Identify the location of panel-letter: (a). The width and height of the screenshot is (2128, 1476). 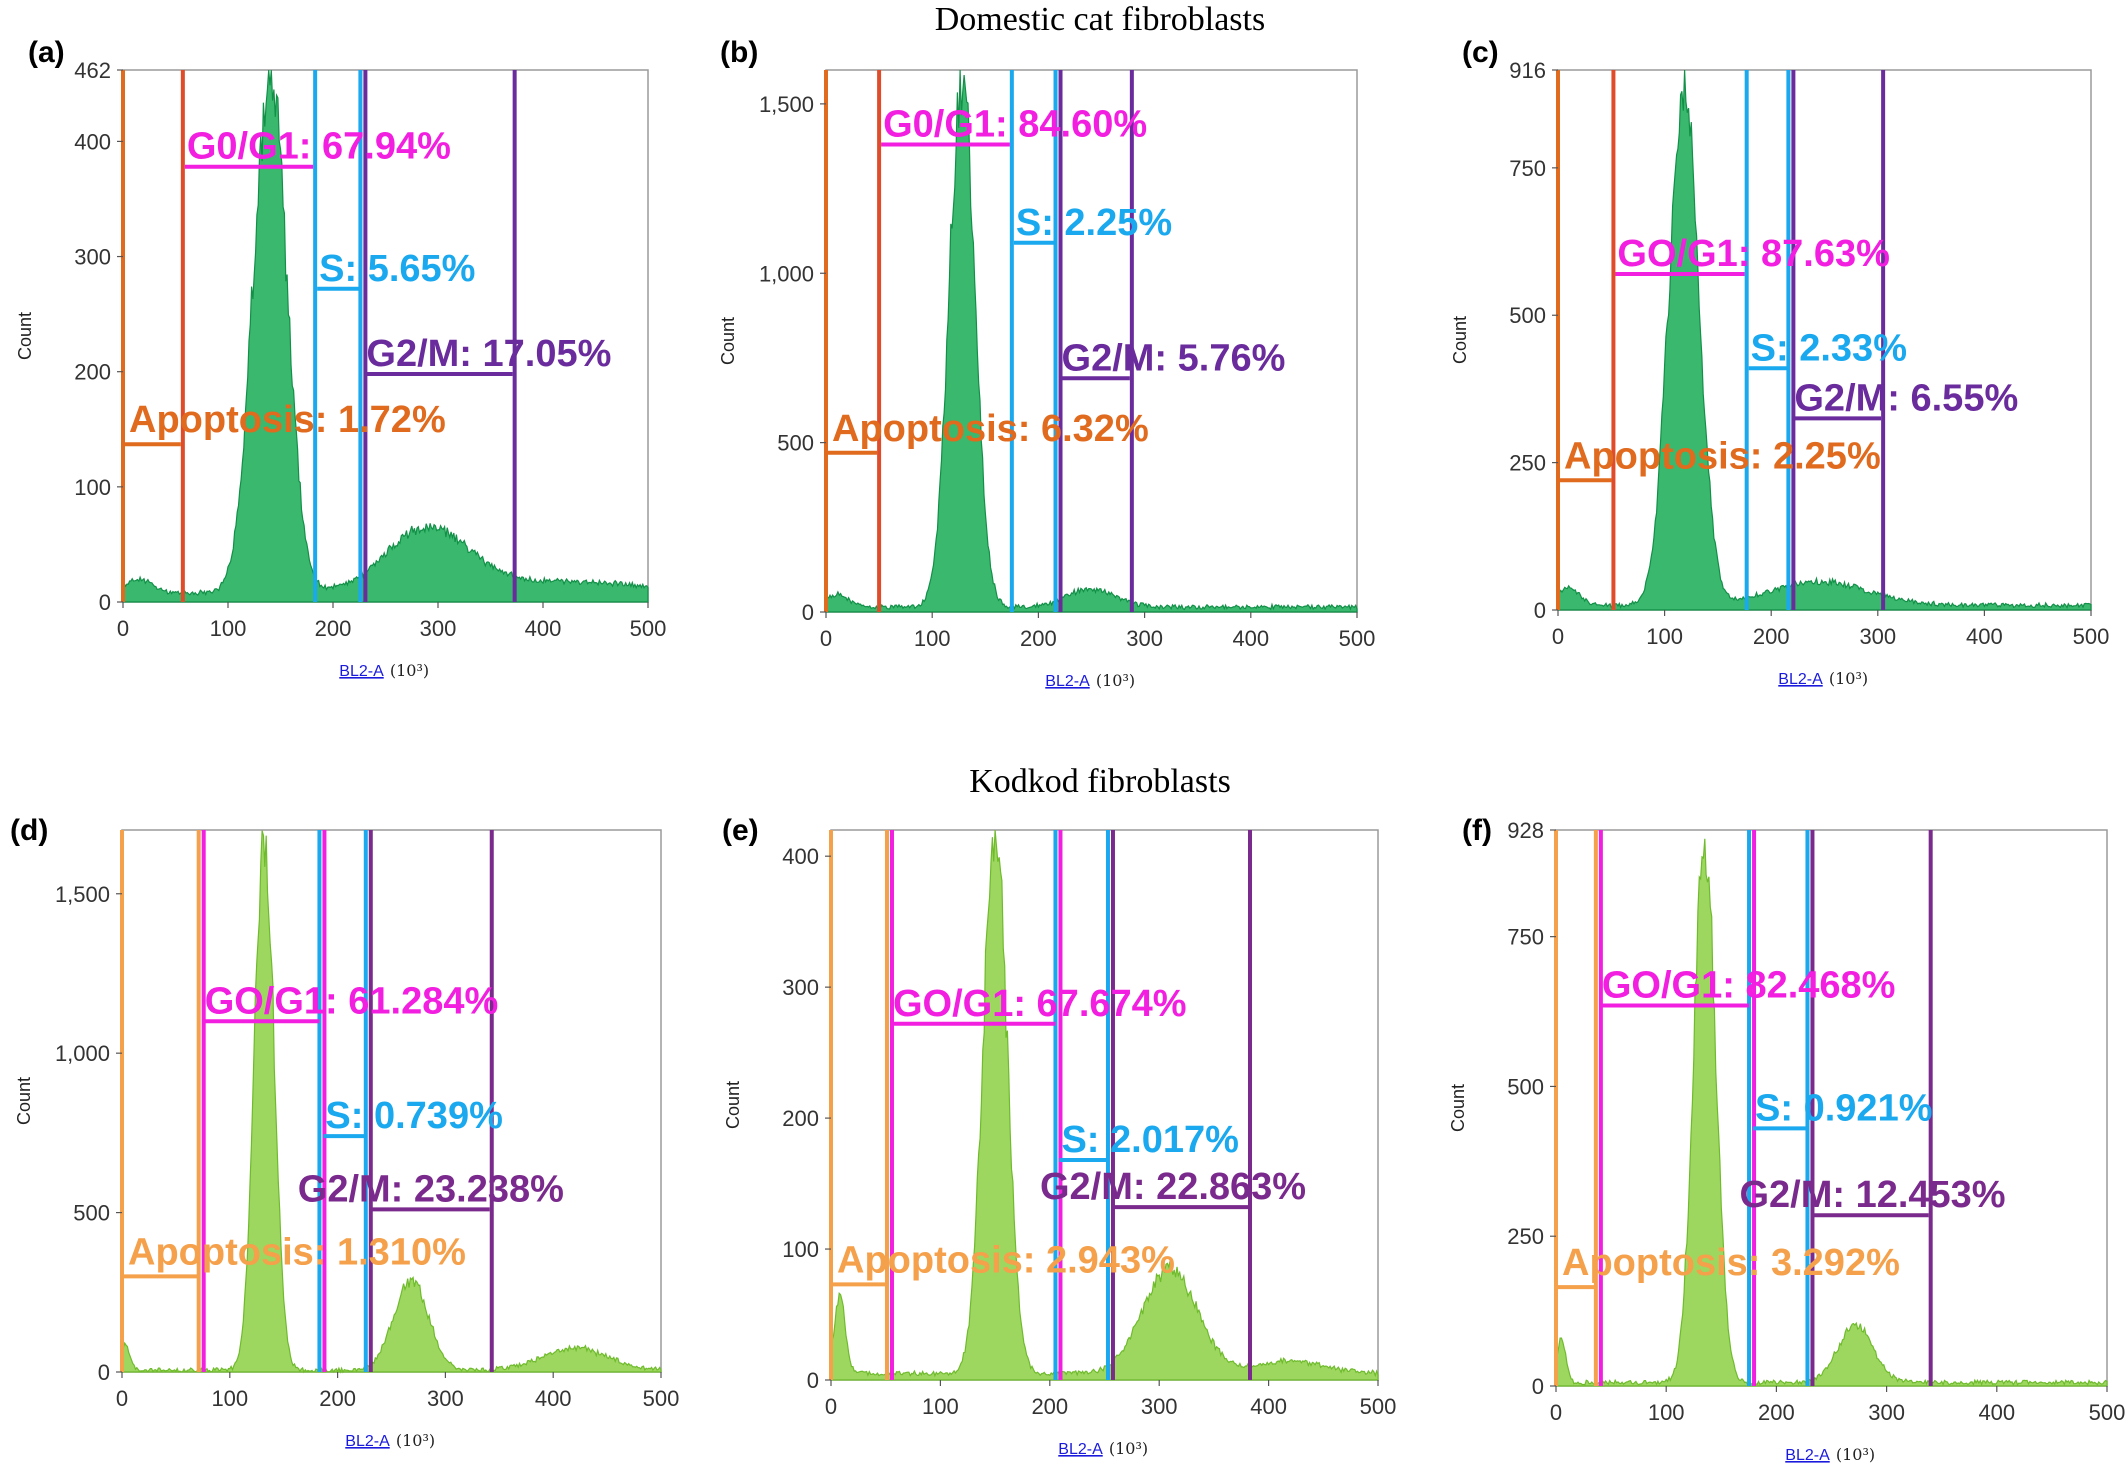
(46, 52).